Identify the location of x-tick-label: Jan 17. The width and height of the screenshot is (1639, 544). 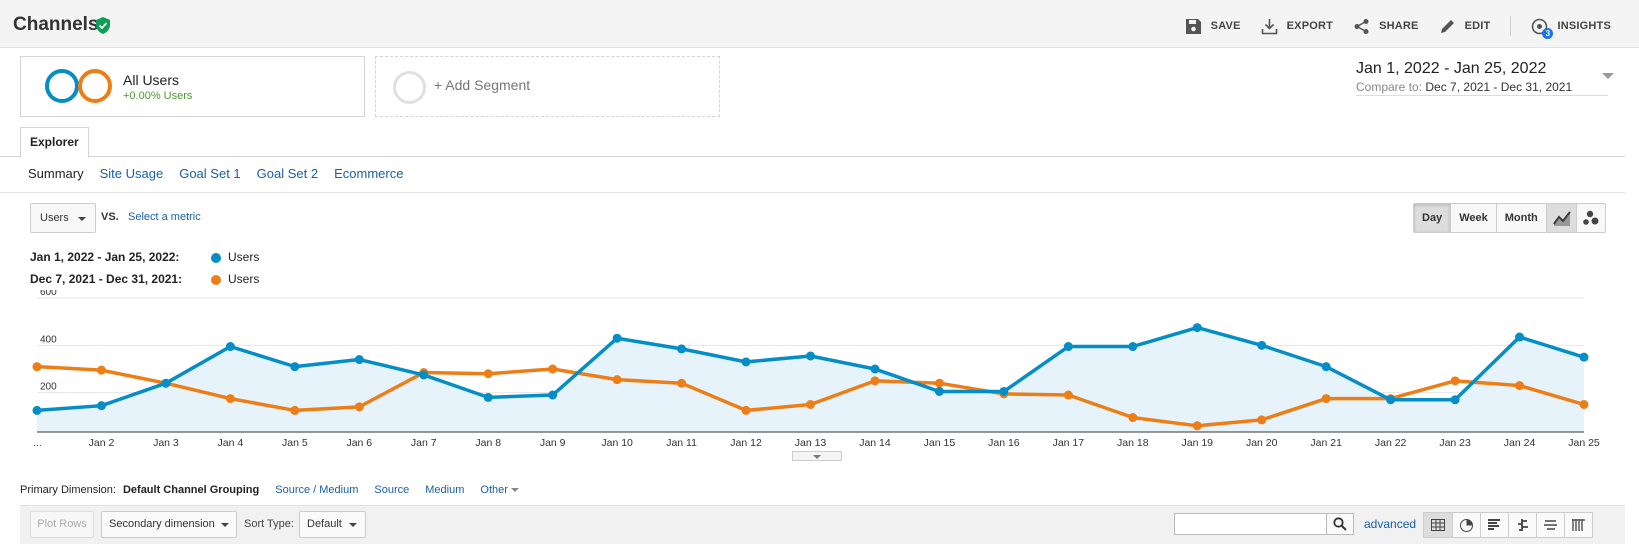
(1069, 443).